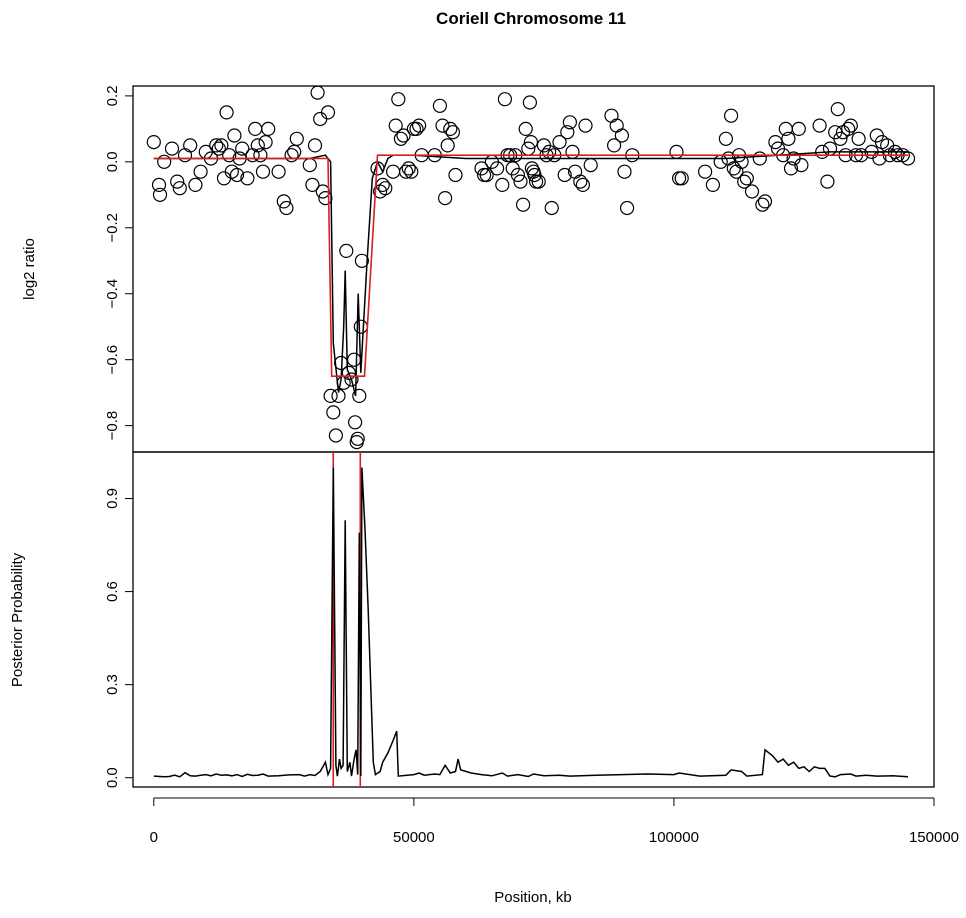  I want to click on top-y-tick-label: 0.0, so click(112, 161).